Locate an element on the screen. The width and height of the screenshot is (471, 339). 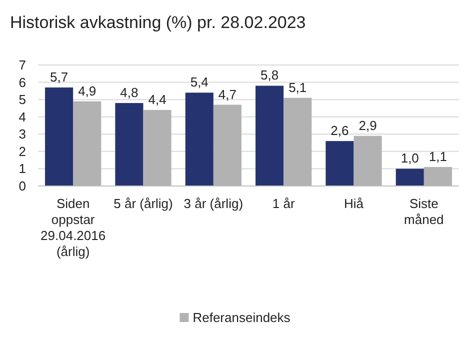
data-label: 5,8 is located at coordinates (269, 75).